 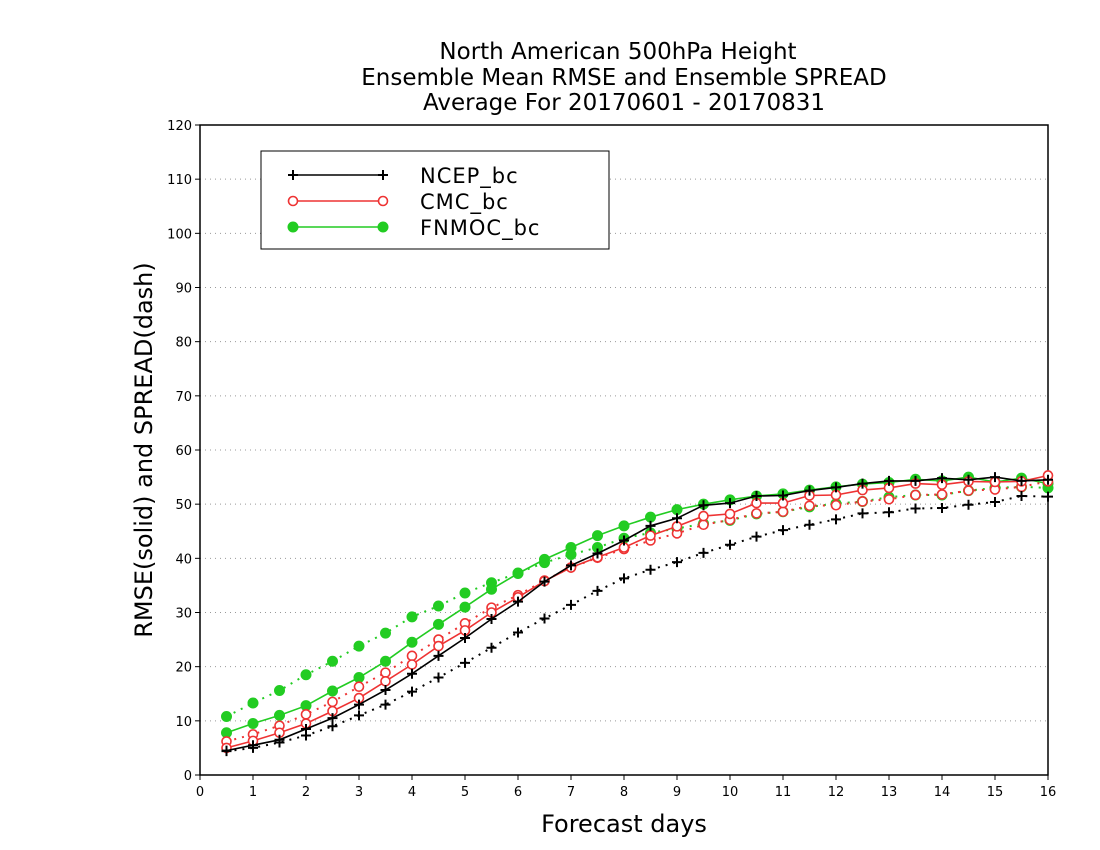 What do you see at coordinates (435, 200) in the screenshot?
I see `legend-box` at bounding box center [435, 200].